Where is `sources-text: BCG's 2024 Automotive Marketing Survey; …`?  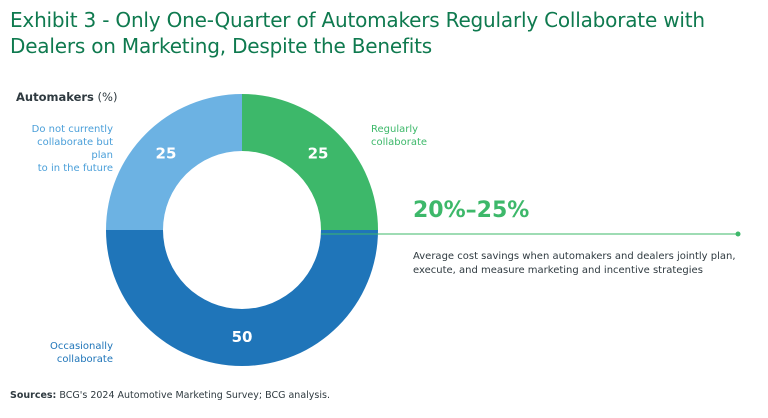
sources-text: BCG's 2024 Automotive Marketing Survey; … is located at coordinates (194, 395).